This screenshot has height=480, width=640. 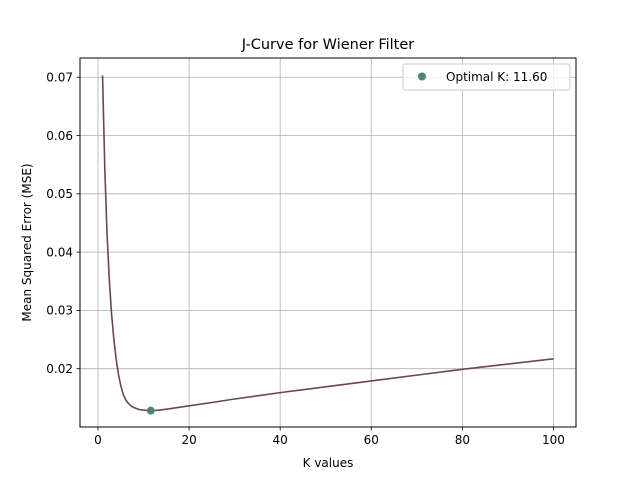 I want to click on y-tick-label: 0.07, so click(x=59, y=78).